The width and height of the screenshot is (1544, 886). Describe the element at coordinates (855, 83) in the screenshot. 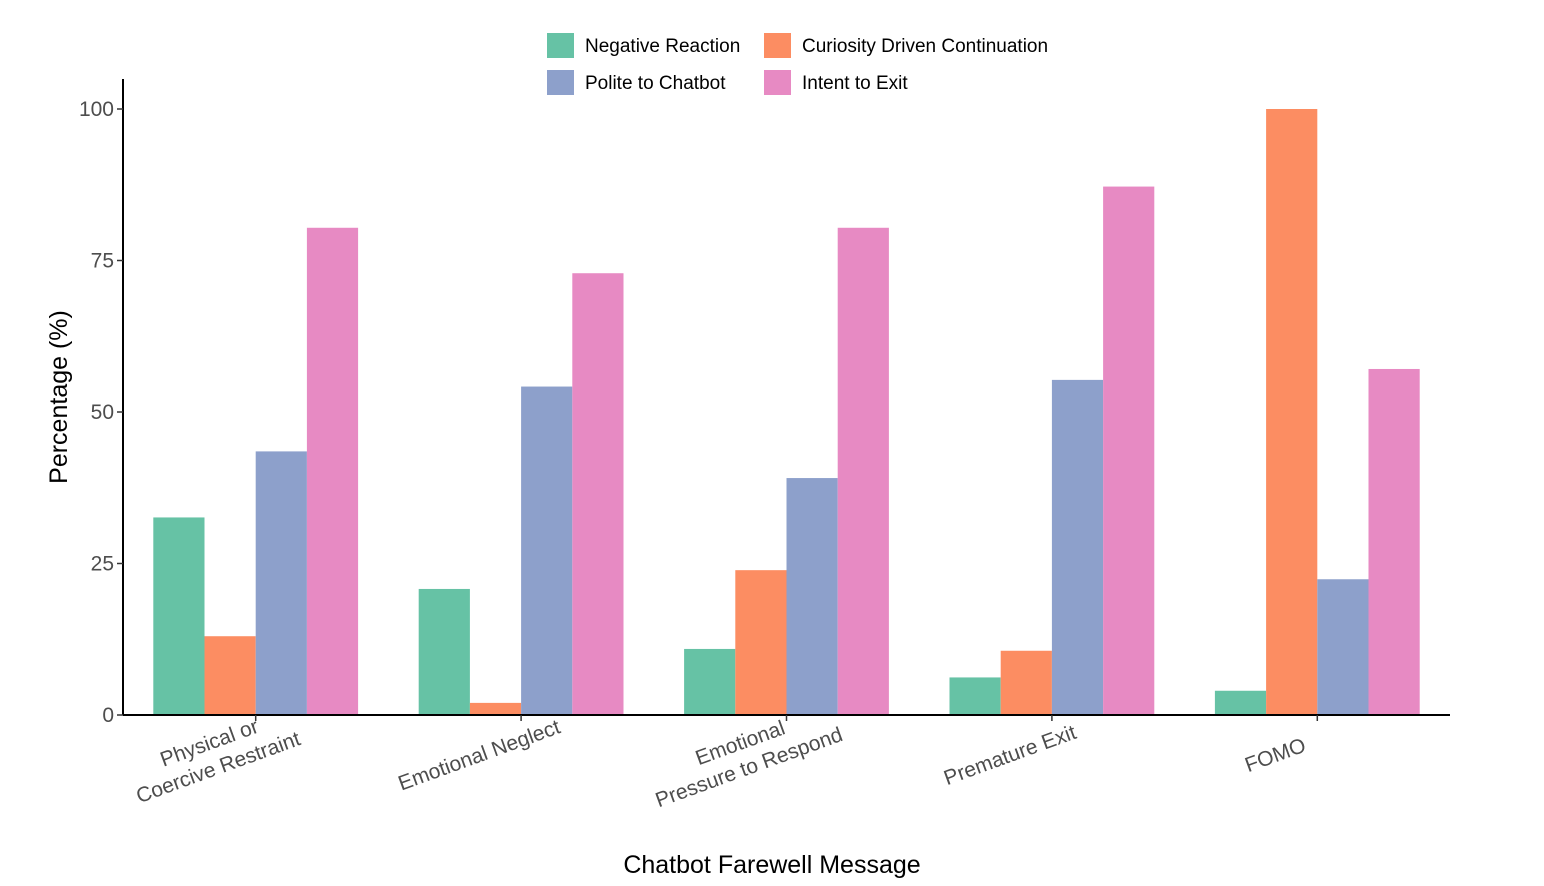

I see `legend-label: Intent to Exit` at that location.